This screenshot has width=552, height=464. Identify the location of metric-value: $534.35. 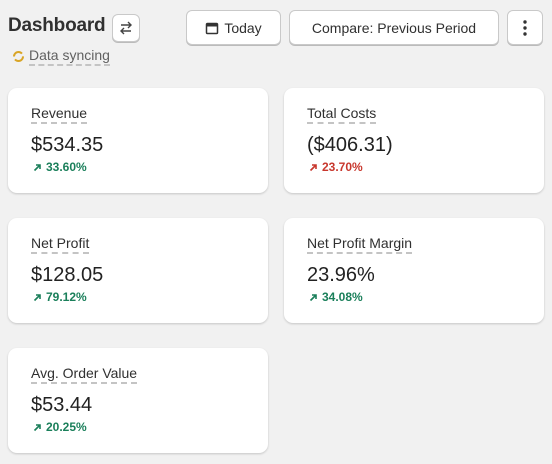
(67, 145).